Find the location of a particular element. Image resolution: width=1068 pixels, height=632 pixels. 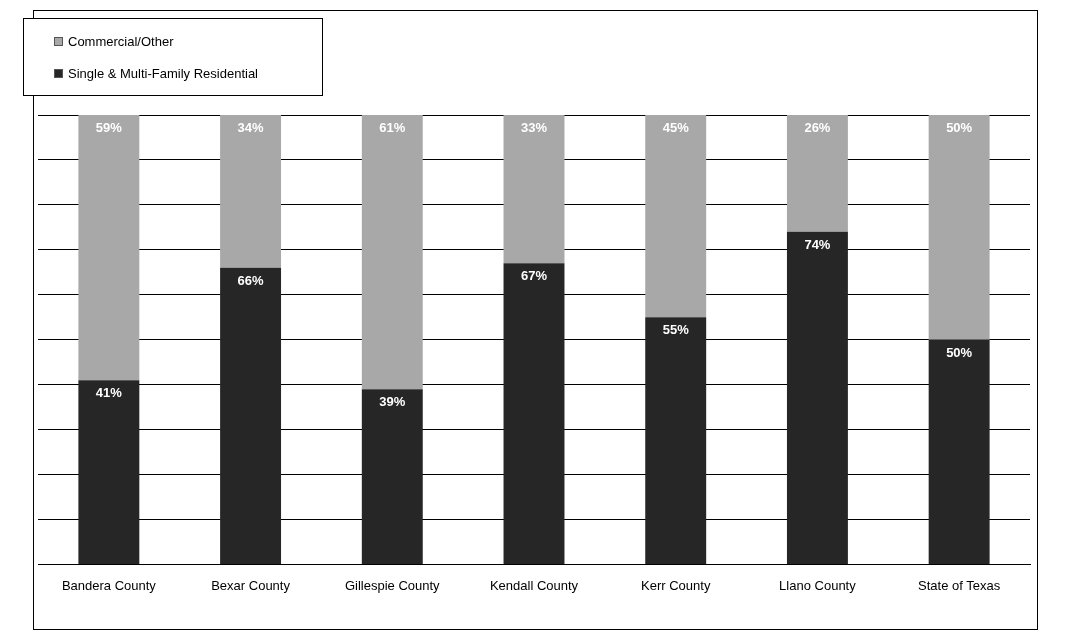

x-tick-label: Gillespie County is located at coordinates (392, 585).